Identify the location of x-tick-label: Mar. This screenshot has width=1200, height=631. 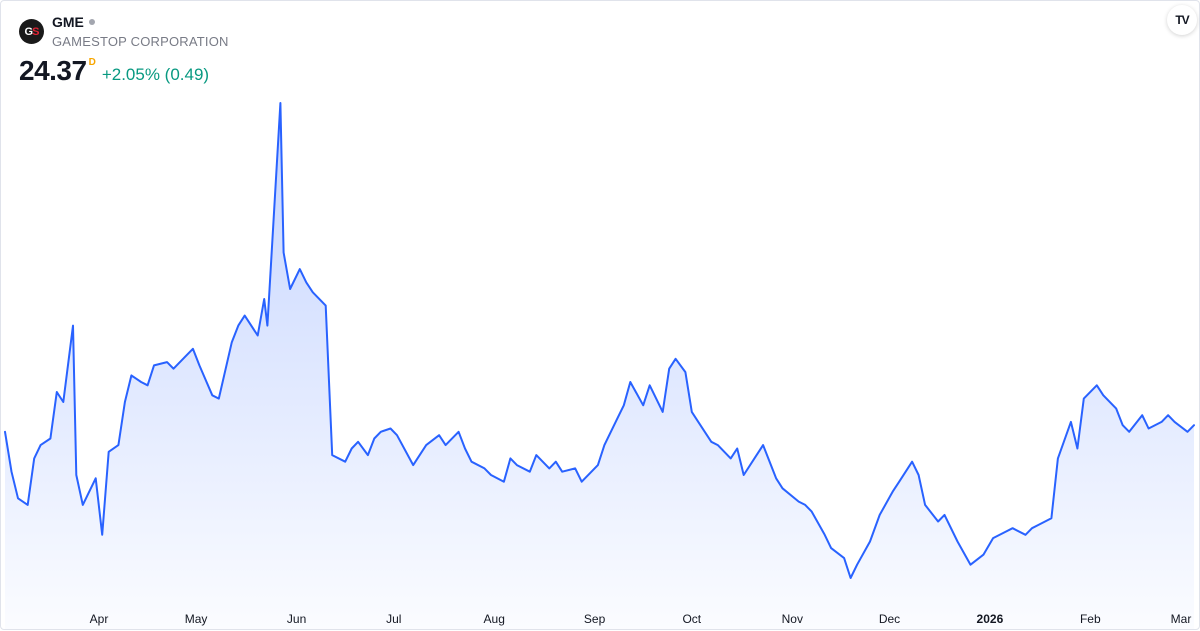
(1181, 619).